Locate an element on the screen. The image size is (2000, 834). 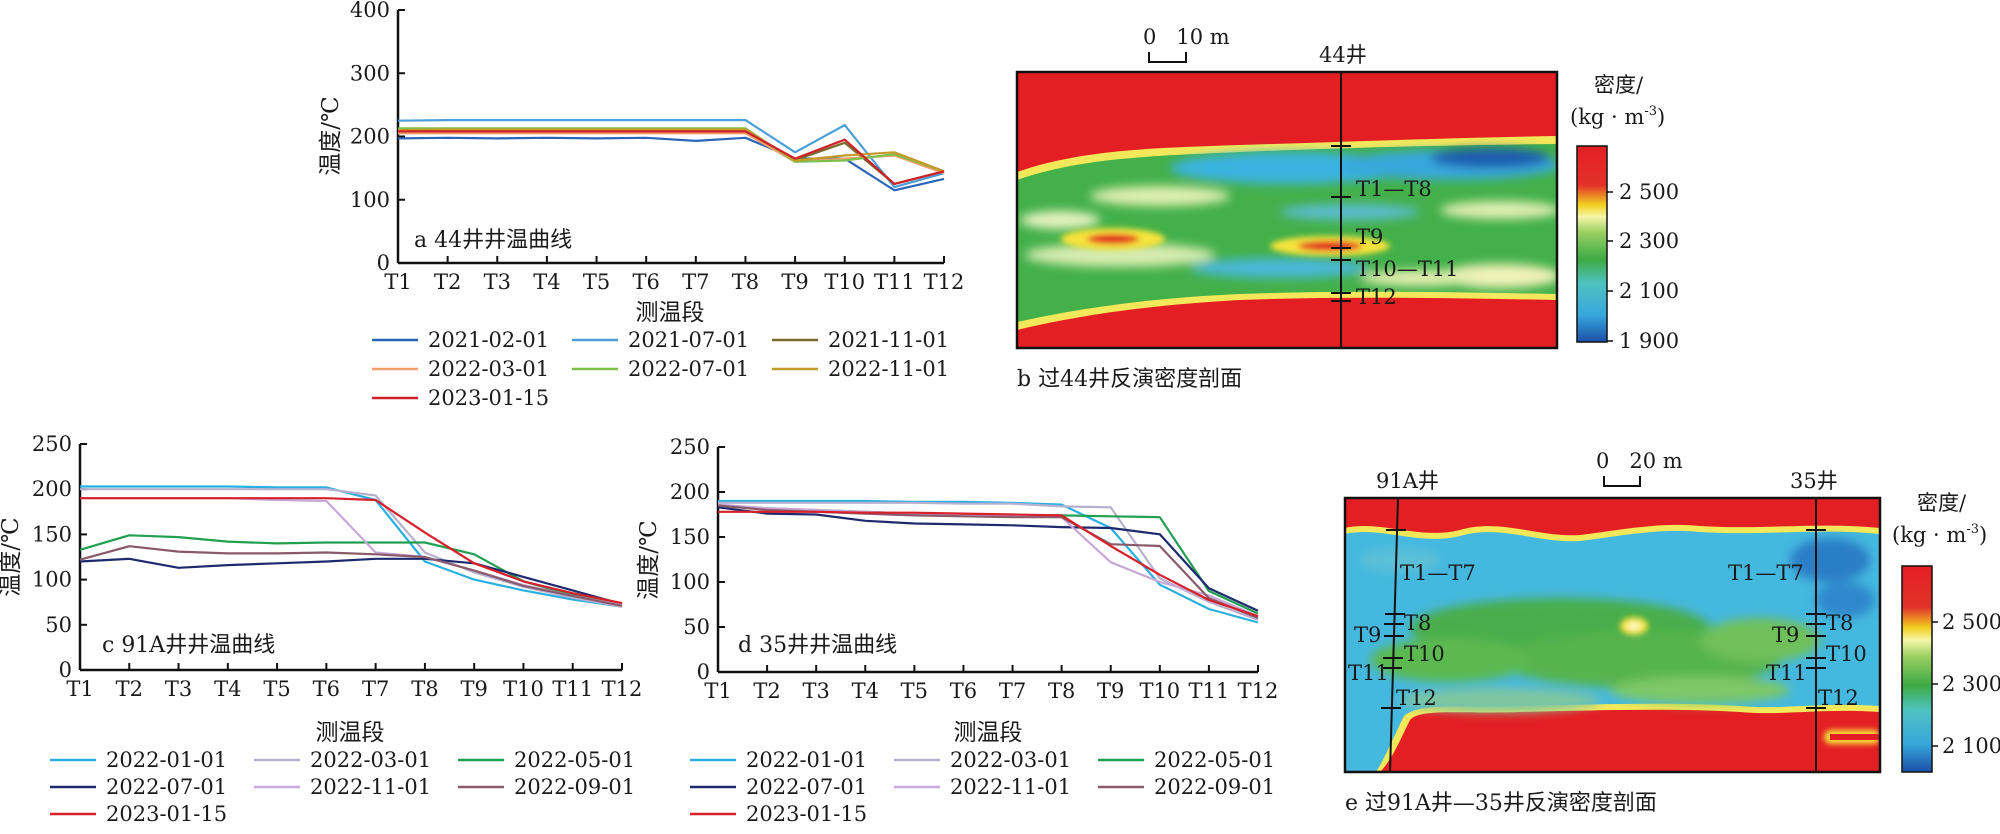
legend-label: 2021-07-01 is located at coordinates (688, 340).